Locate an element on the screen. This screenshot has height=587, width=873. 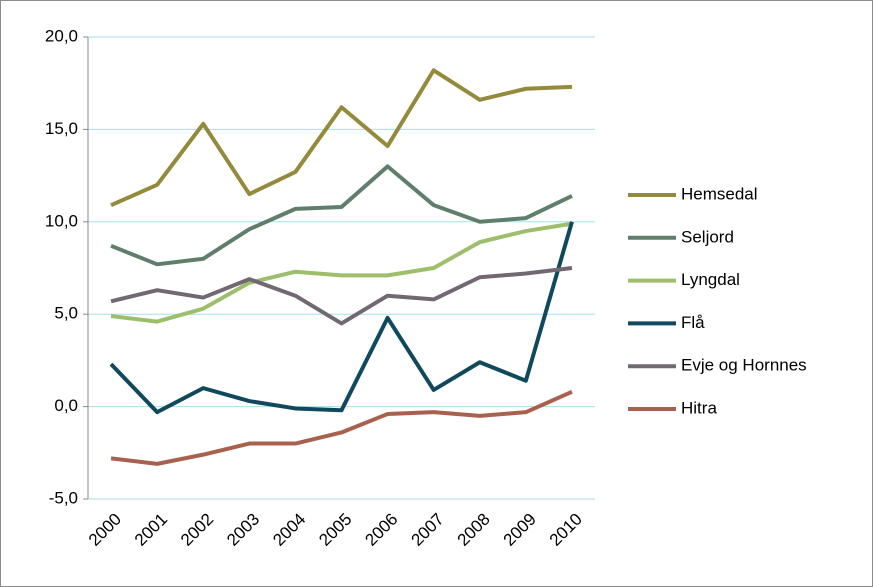
y-tick-label: 15,0 is located at coordinates (61, 128).